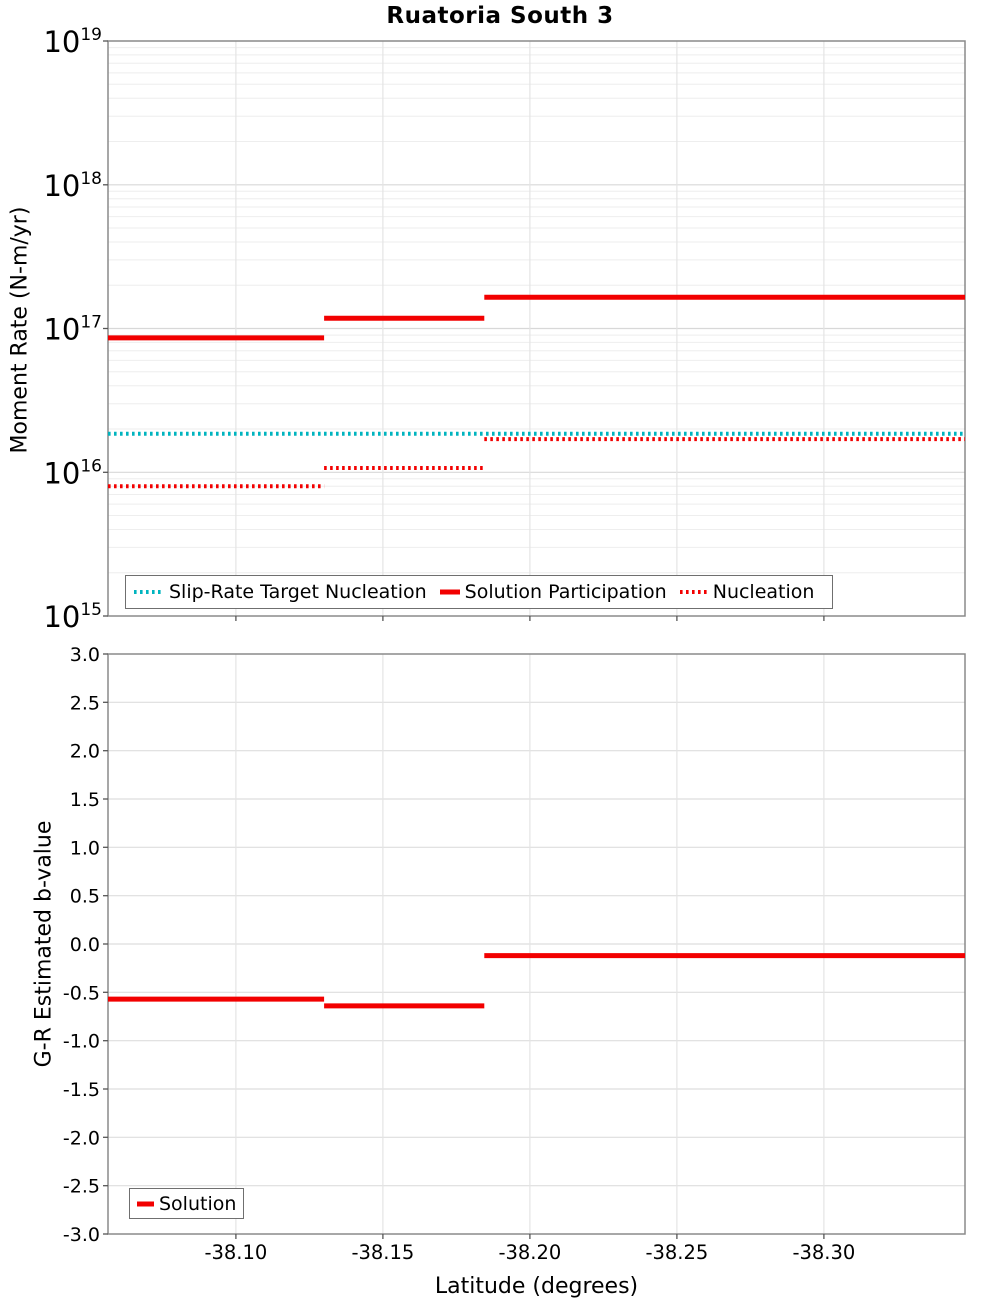  Describe the element at coordinates (85, 945) in the screenshot. I see `ytick-label-0.0: 0.0` at that location.